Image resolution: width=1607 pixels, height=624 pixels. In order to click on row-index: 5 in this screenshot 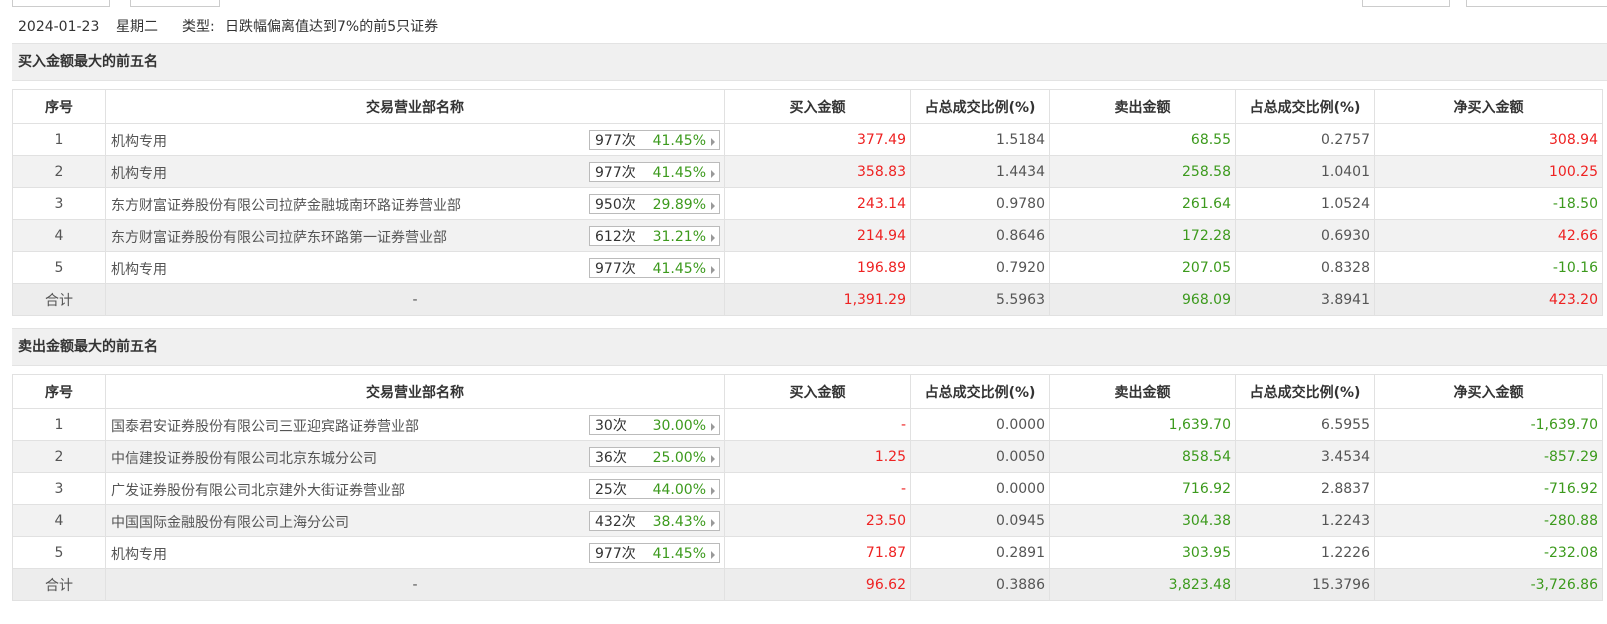, I will do `click(59, 267)`.